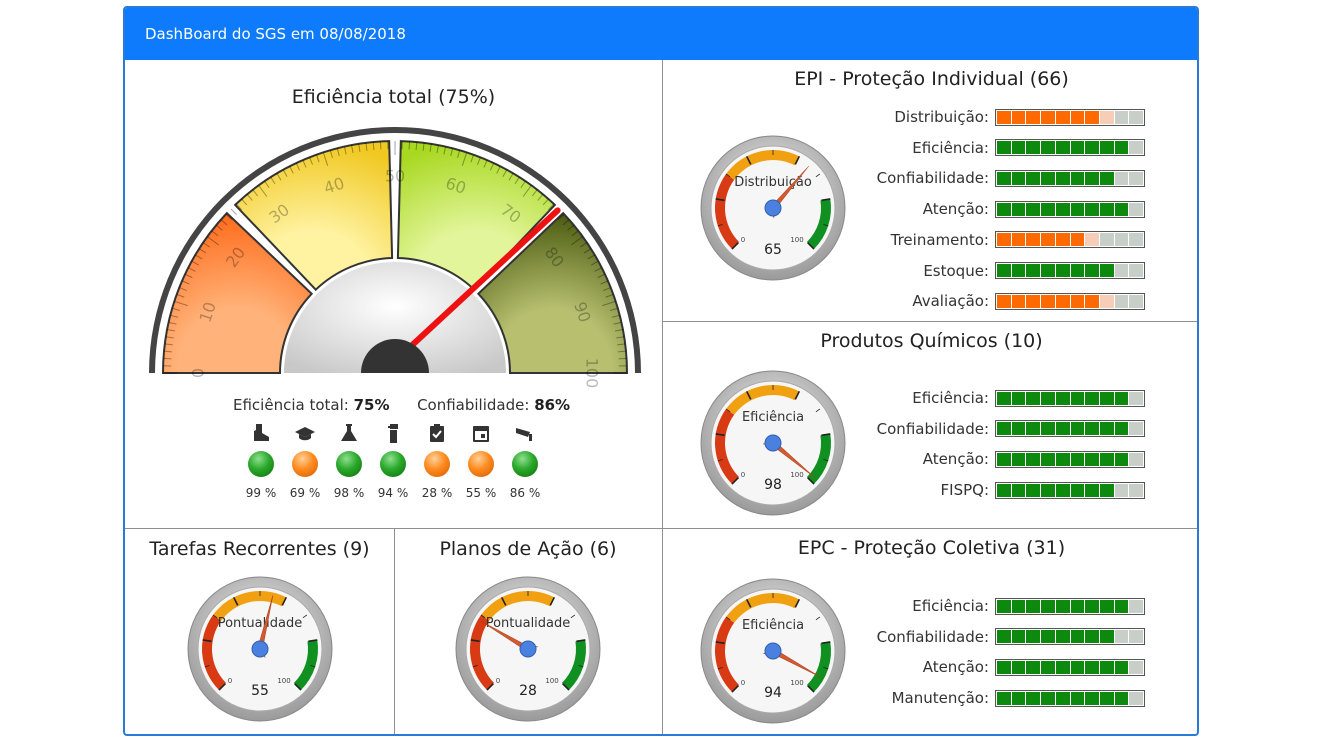 The height and width of the screenshot is (744, 1323). I want to click on clipboard-check-icon, so click(437, 433).